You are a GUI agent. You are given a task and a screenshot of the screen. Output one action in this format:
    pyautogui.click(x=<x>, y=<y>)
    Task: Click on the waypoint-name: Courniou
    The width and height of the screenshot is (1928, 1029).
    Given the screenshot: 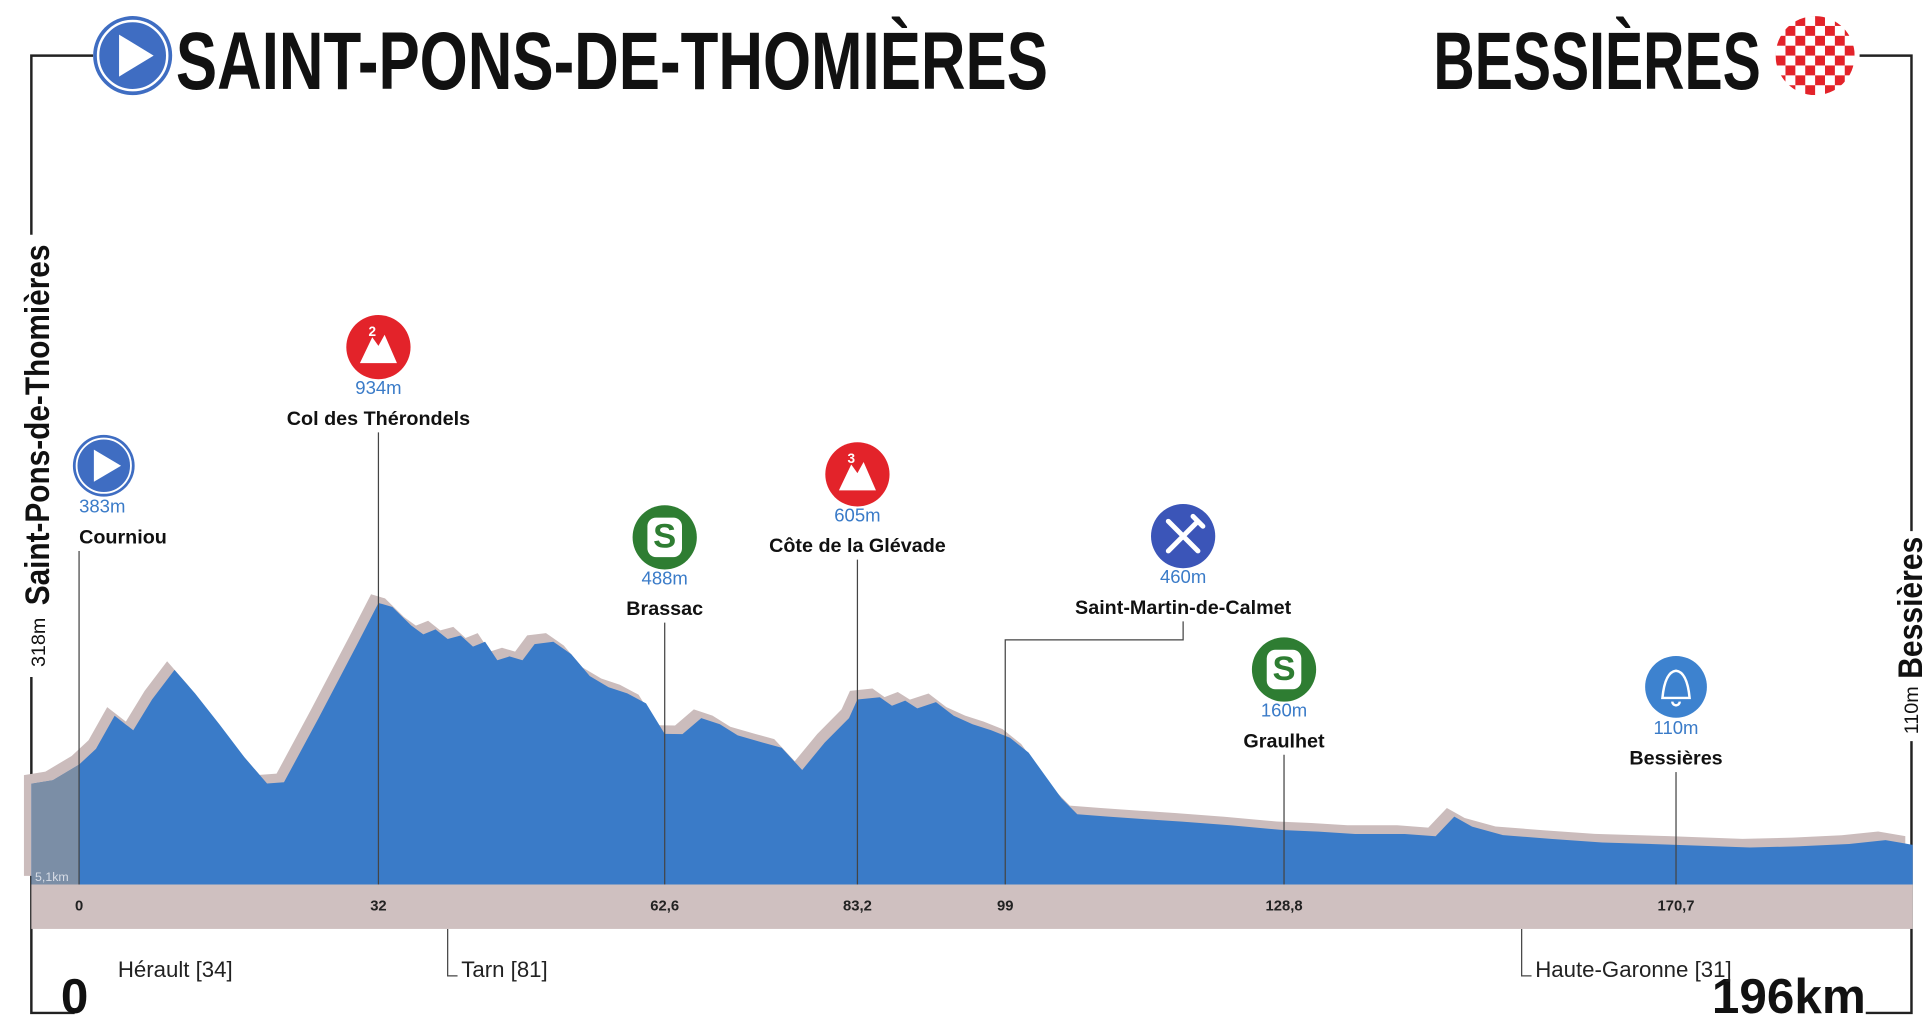 What is the action you would take?
    pyautogui.click(x=123, y=538)
    